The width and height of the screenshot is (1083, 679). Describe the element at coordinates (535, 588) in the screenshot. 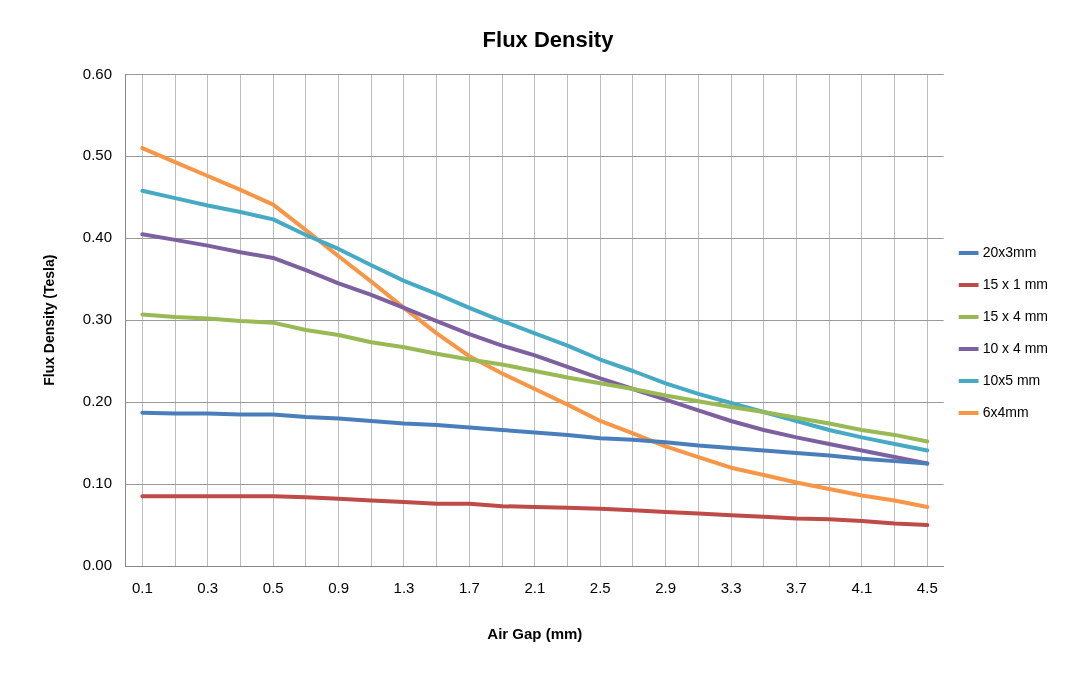

I see `x-tick-label: 2.1` at that location.